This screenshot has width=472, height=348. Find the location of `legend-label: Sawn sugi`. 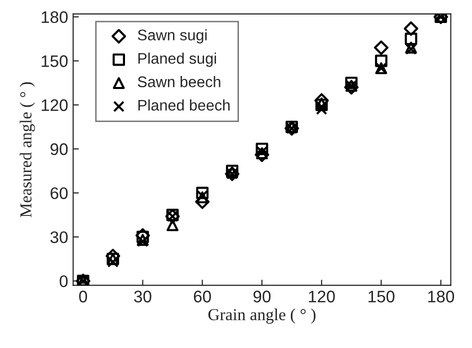

legend-label: Sawn sugi is located at coordinates (172, 36).